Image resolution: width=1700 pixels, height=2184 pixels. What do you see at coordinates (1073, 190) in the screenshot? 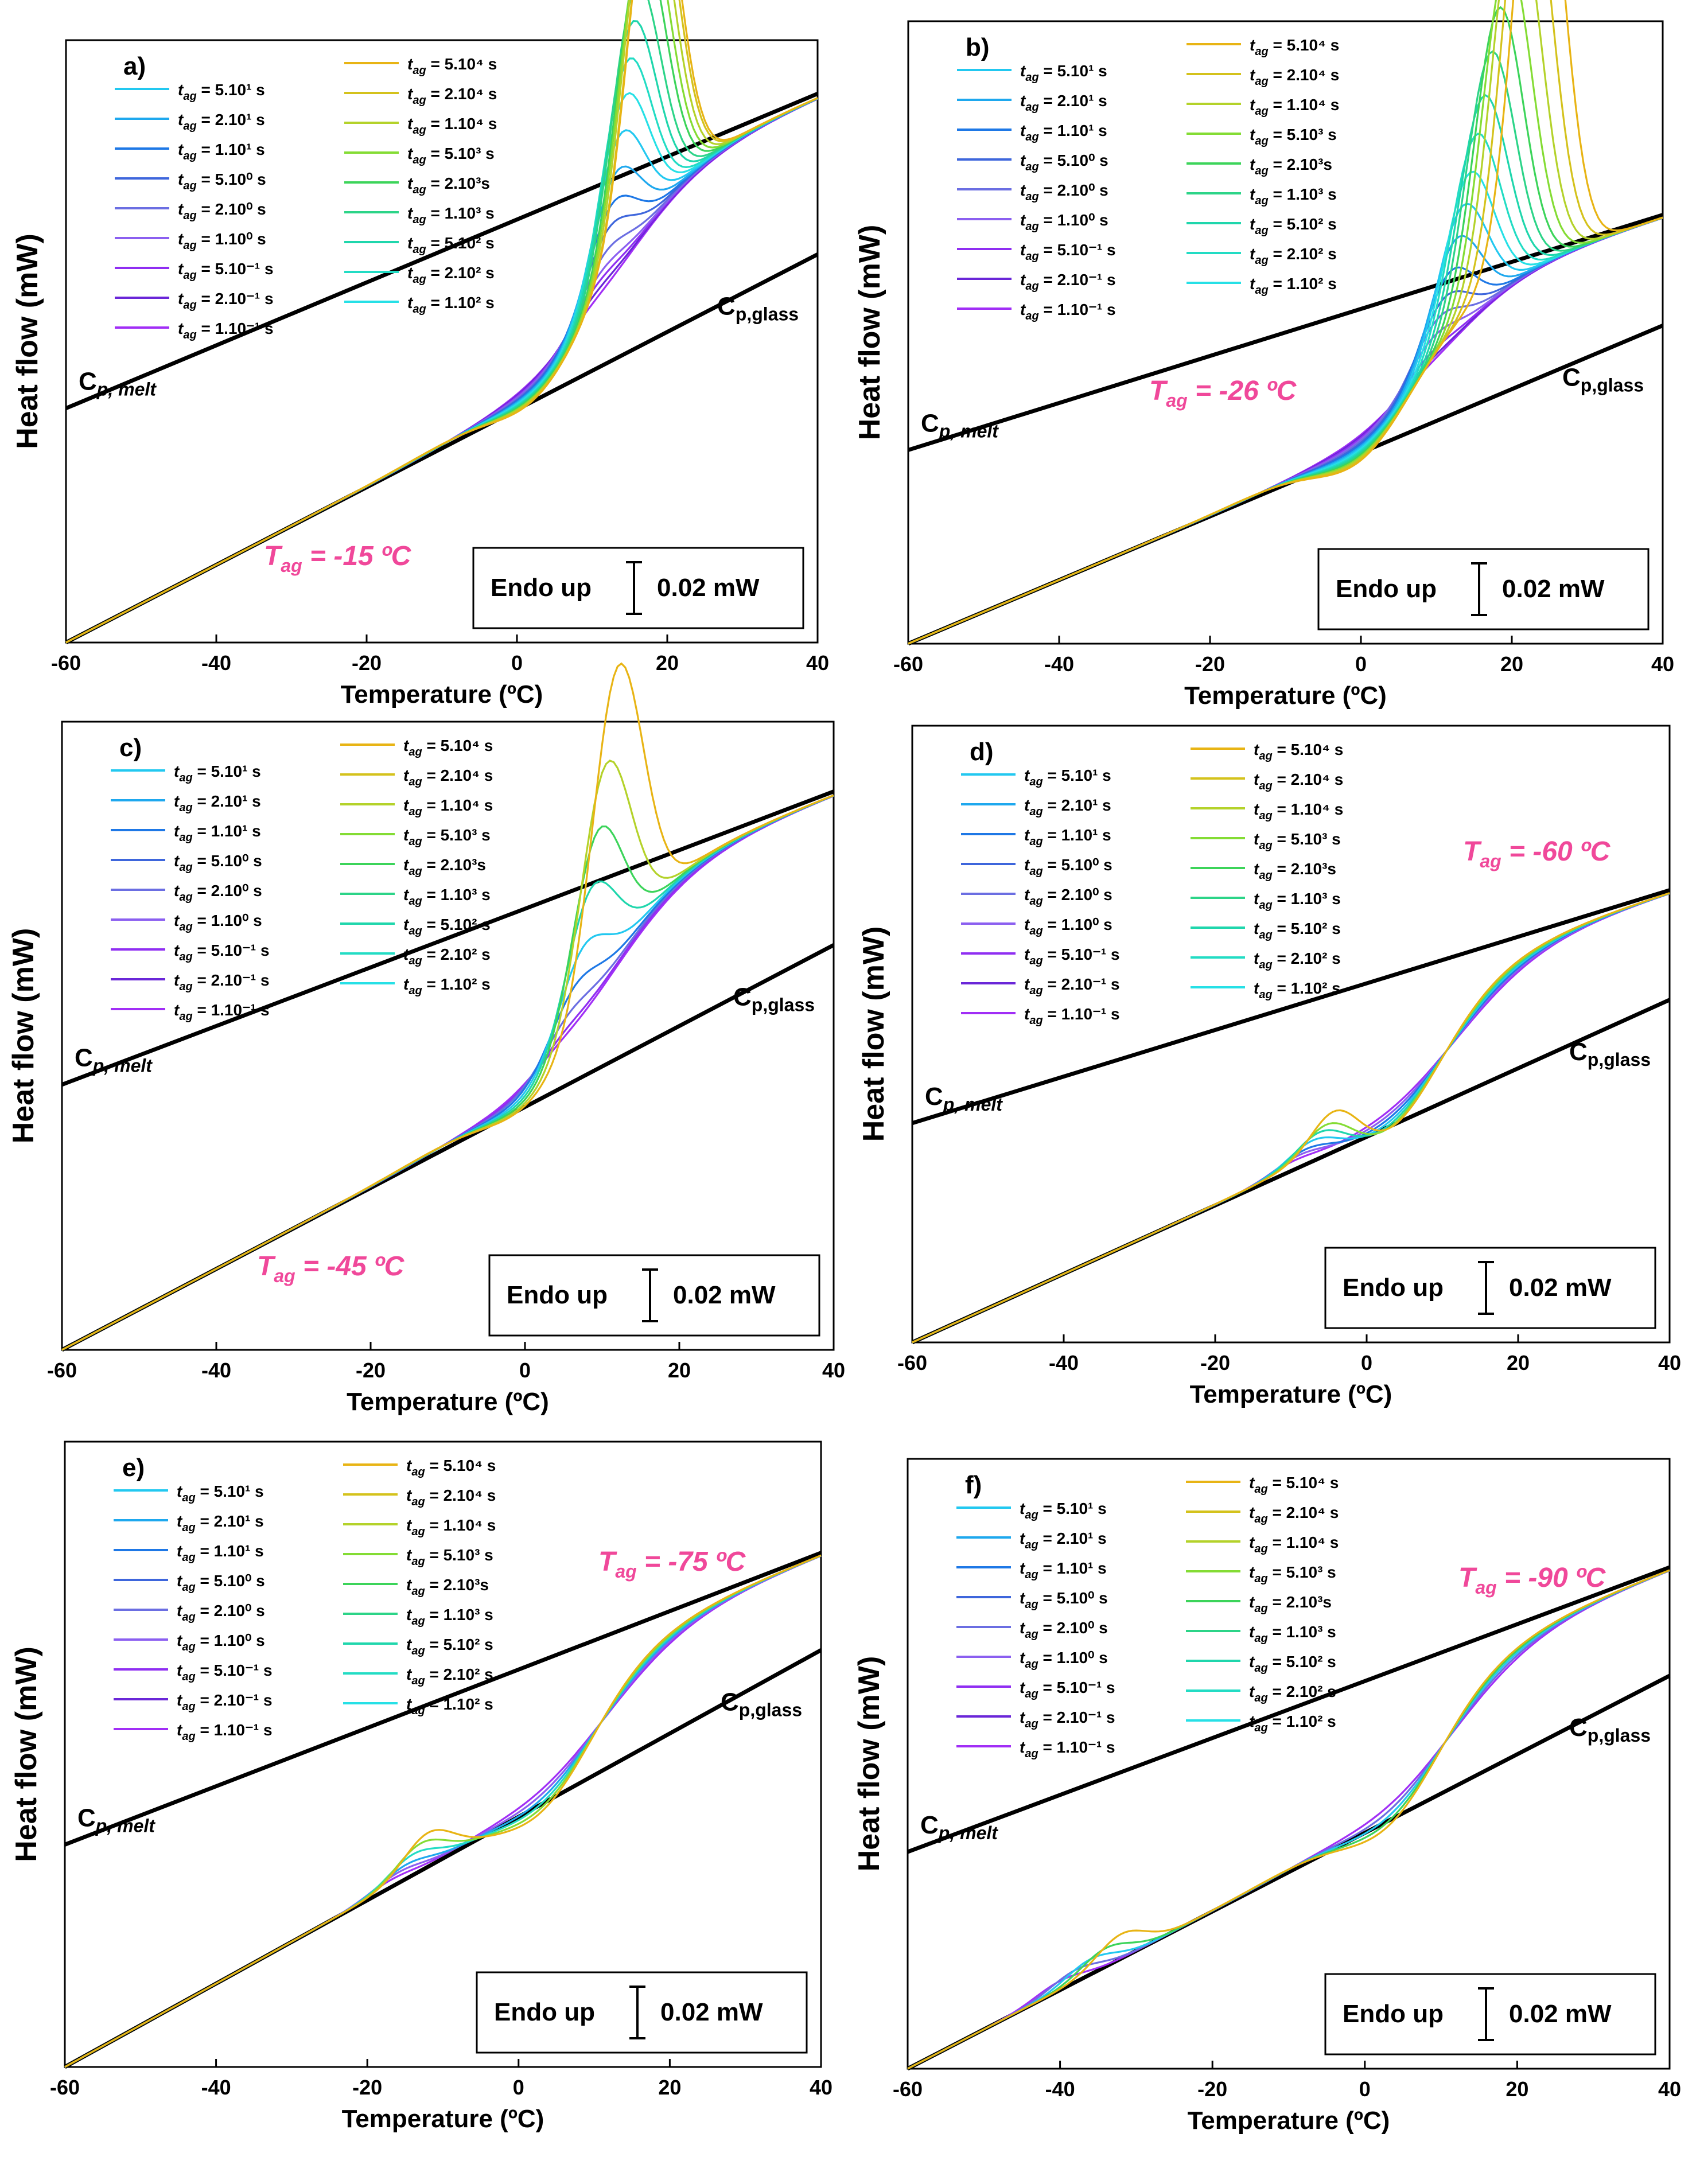
I see `legend-label: = 2.10⁰ s` at bounding box center [1073, 190].